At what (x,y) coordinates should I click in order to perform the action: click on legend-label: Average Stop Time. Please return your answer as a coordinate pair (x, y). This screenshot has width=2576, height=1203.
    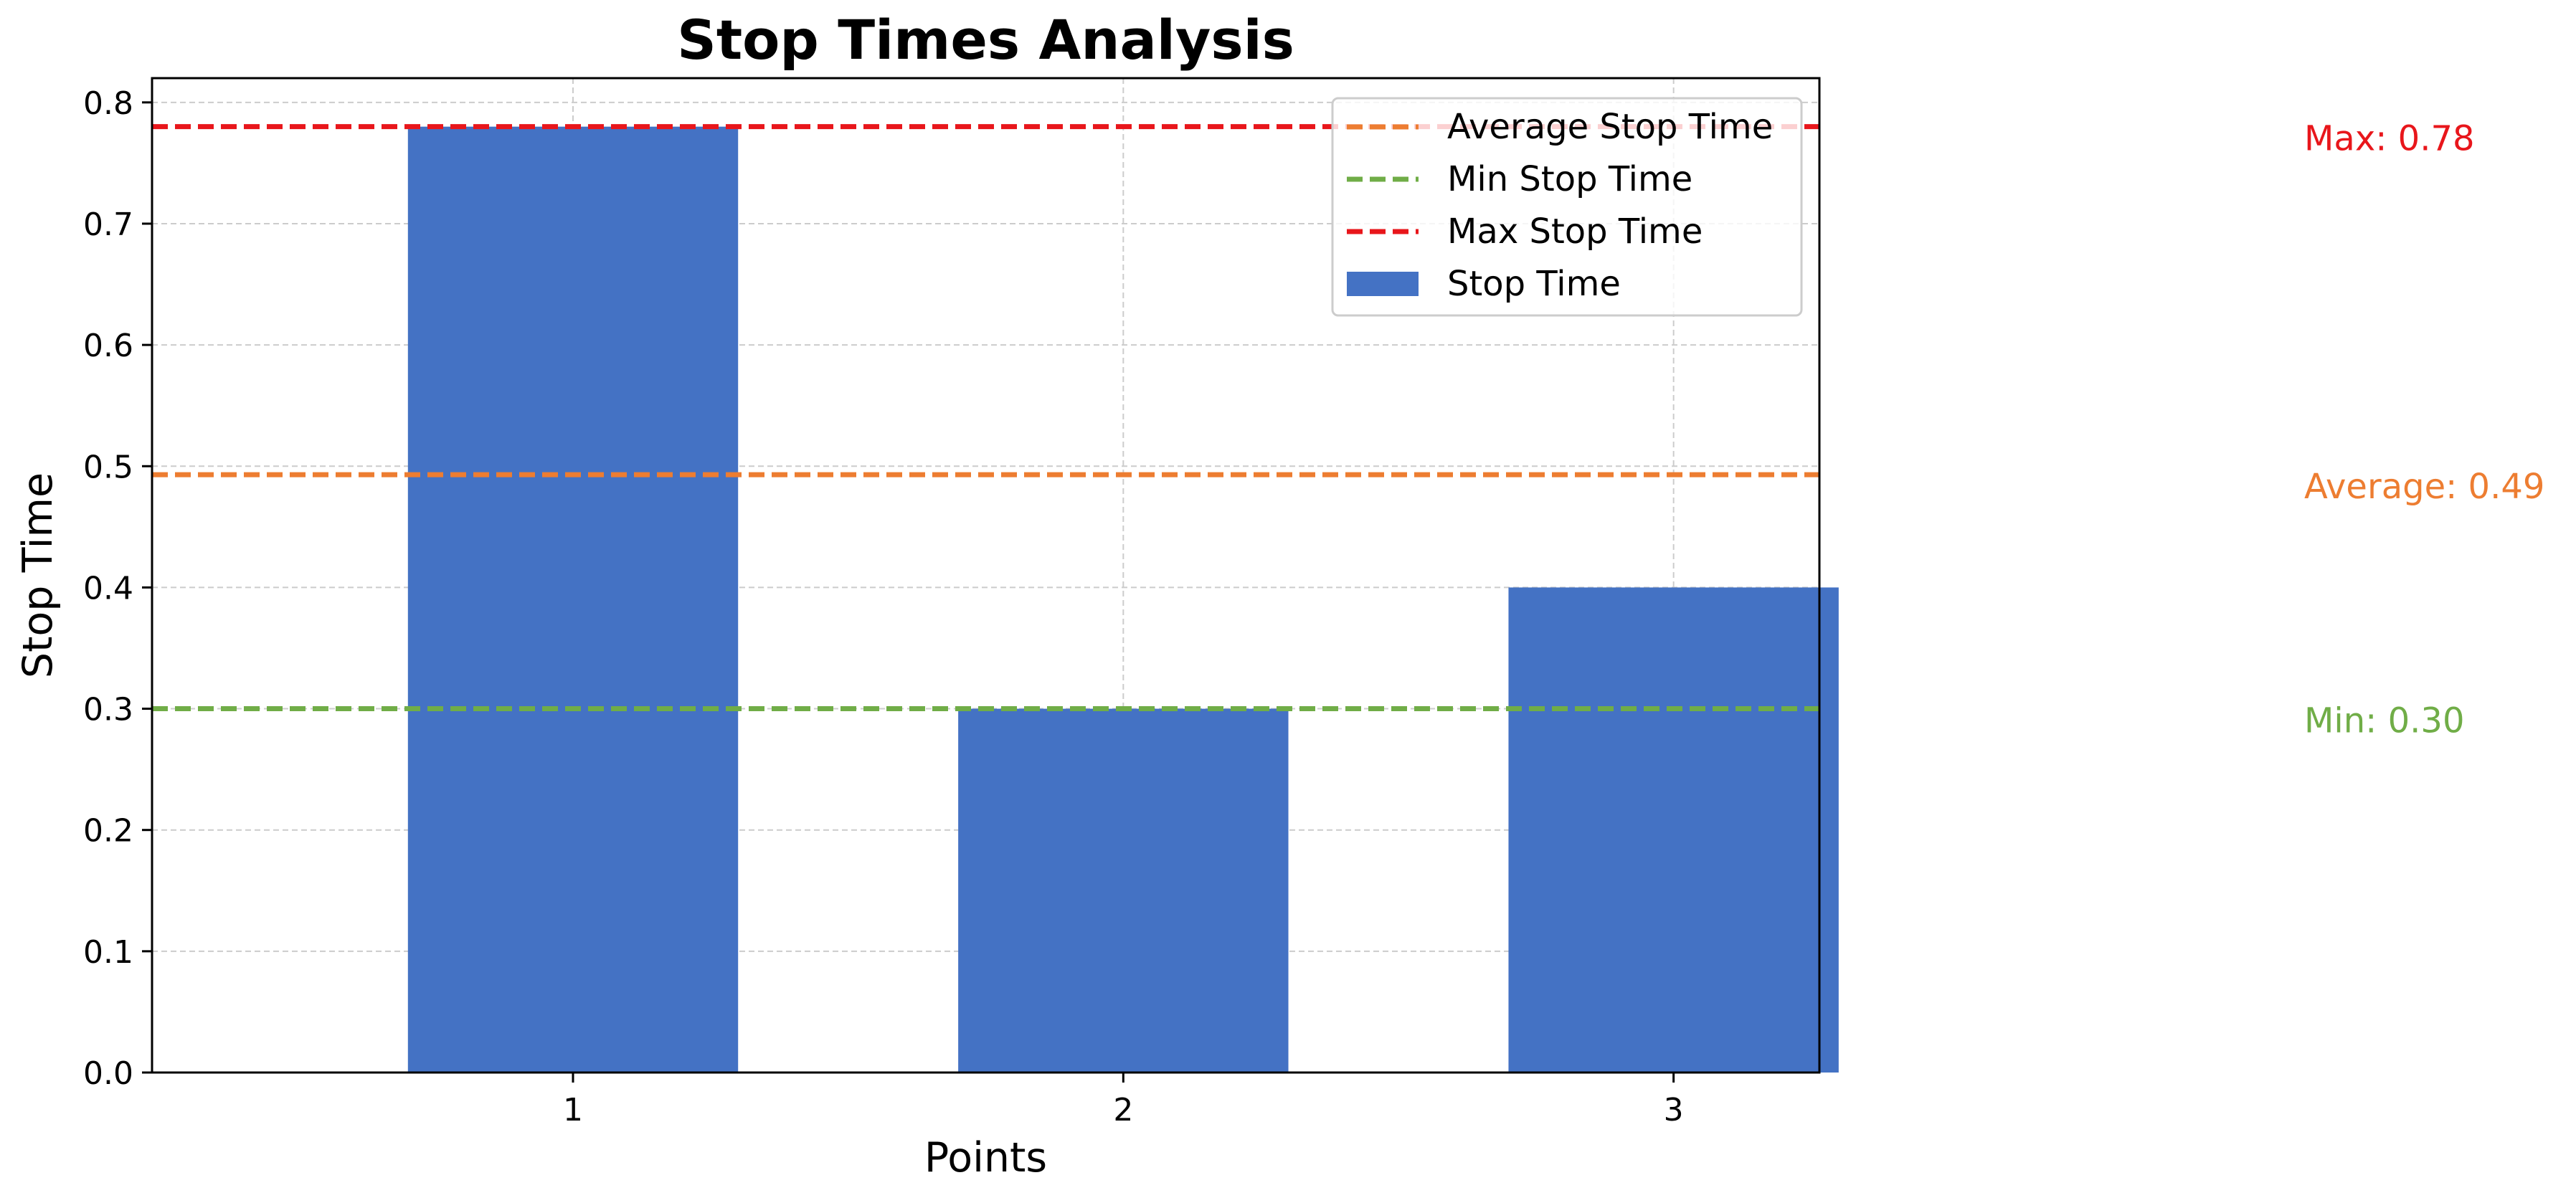
    Looking at the image, I should click on (1610, 127).